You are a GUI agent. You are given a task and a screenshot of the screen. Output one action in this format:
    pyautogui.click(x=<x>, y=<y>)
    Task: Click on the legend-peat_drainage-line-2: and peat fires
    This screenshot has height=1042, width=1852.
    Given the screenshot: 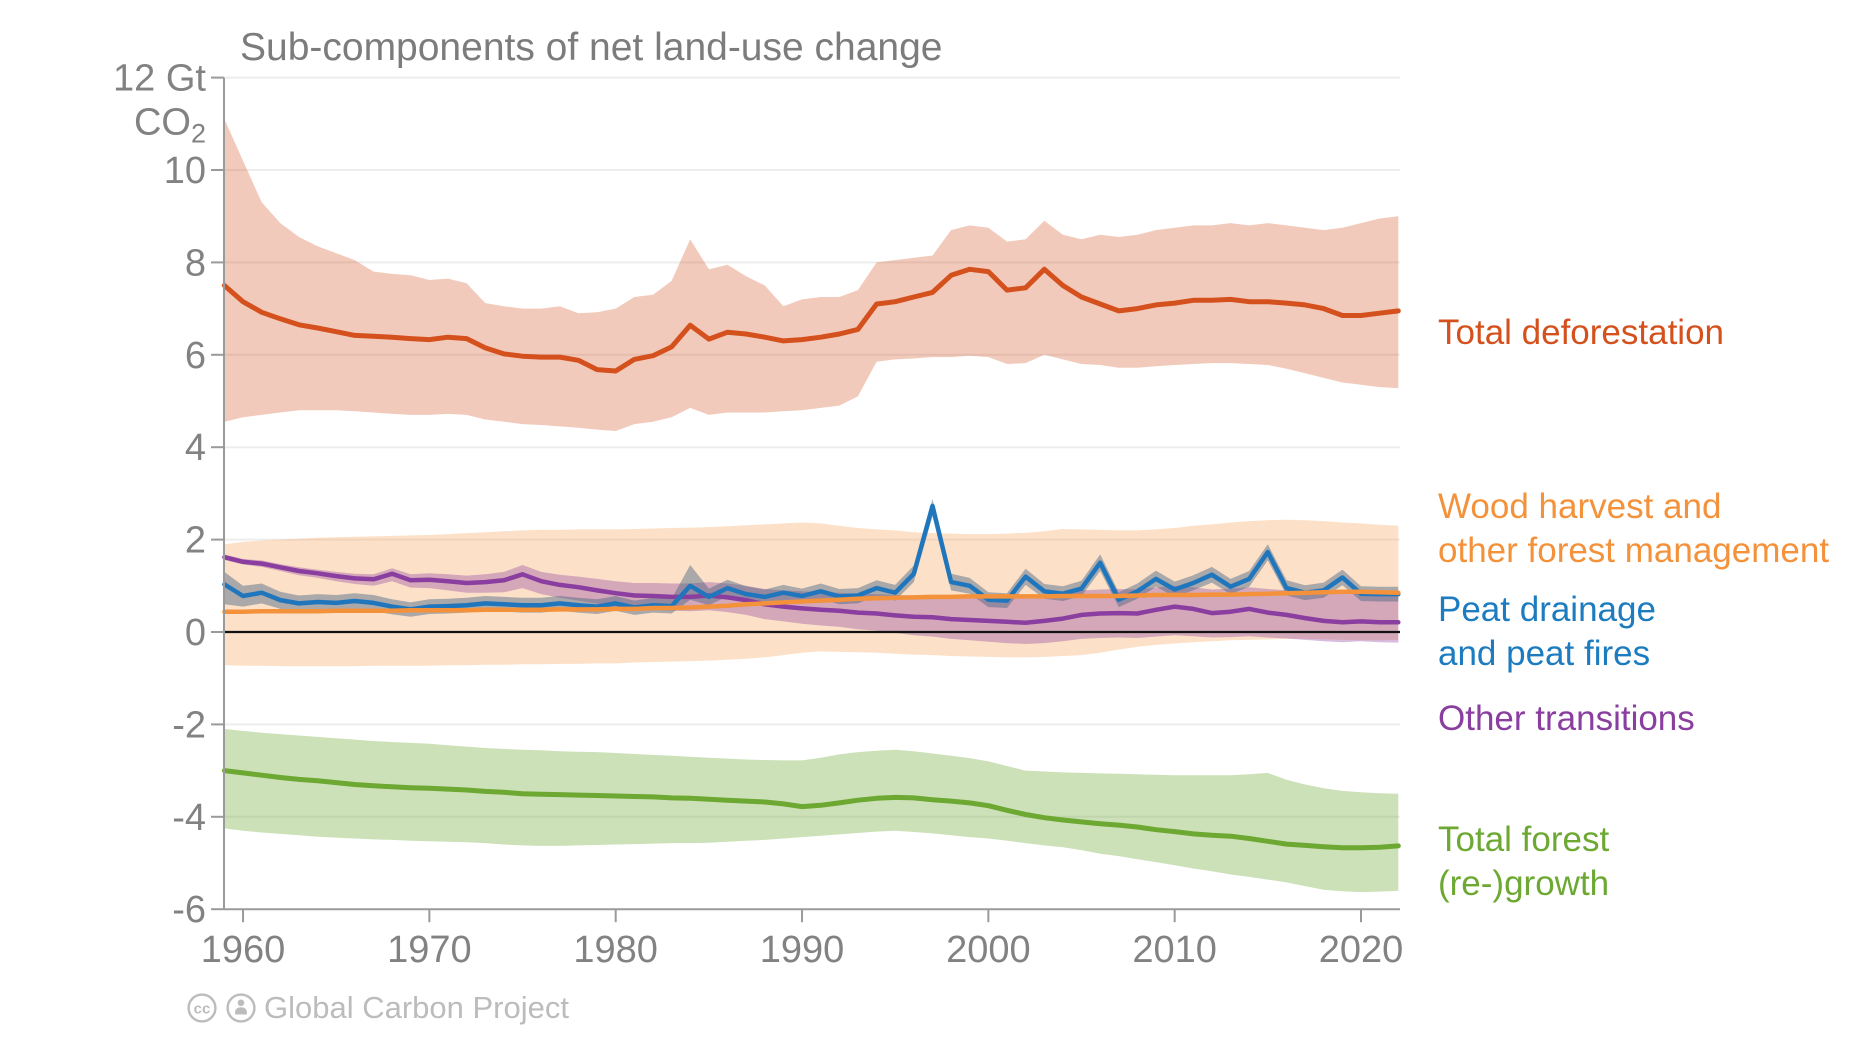 What is the action you would take?
    pyautogui.click(x=1544, y=653)
    